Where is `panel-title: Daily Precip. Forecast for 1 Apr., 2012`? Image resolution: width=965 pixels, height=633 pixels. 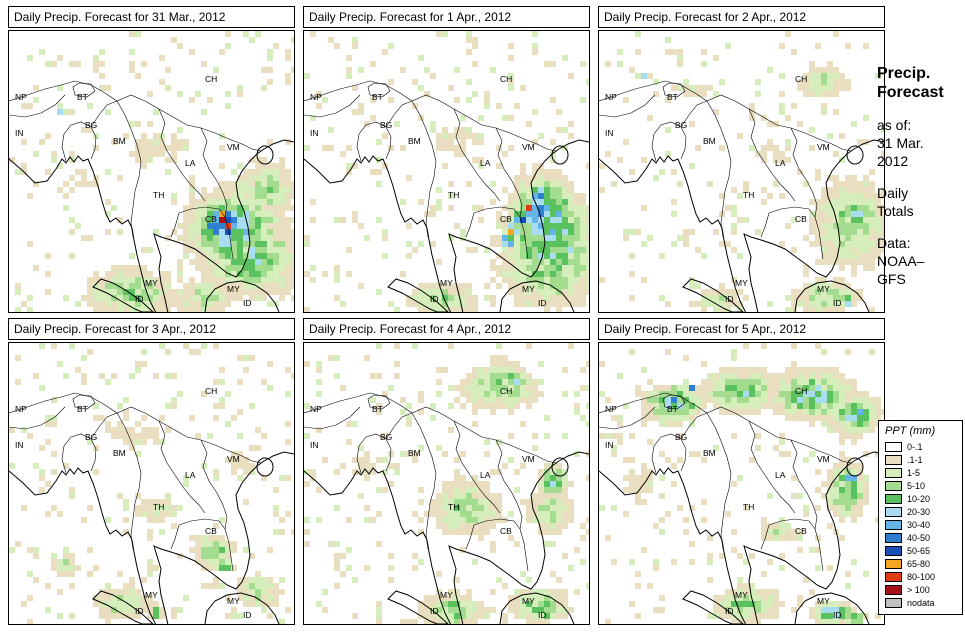
panel-title: Daily Precip. Forecast for 1 Apr., 2012 is located at coordinates (446, 17).